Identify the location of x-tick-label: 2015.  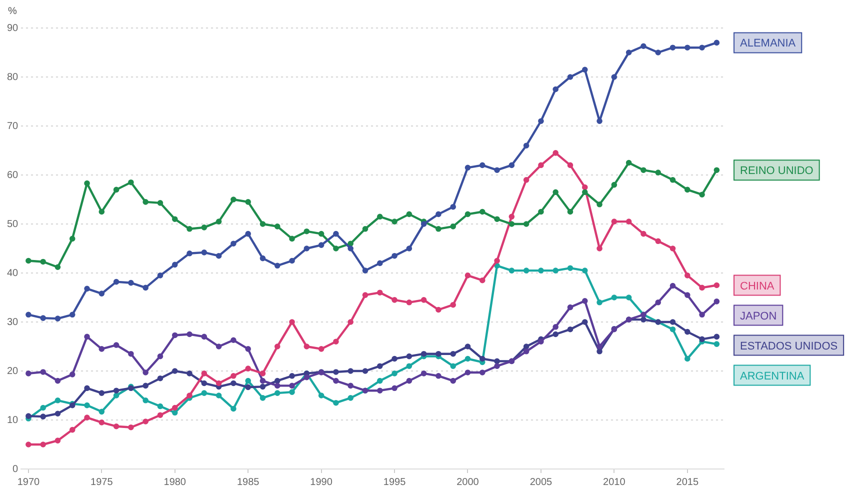
(687, 482).